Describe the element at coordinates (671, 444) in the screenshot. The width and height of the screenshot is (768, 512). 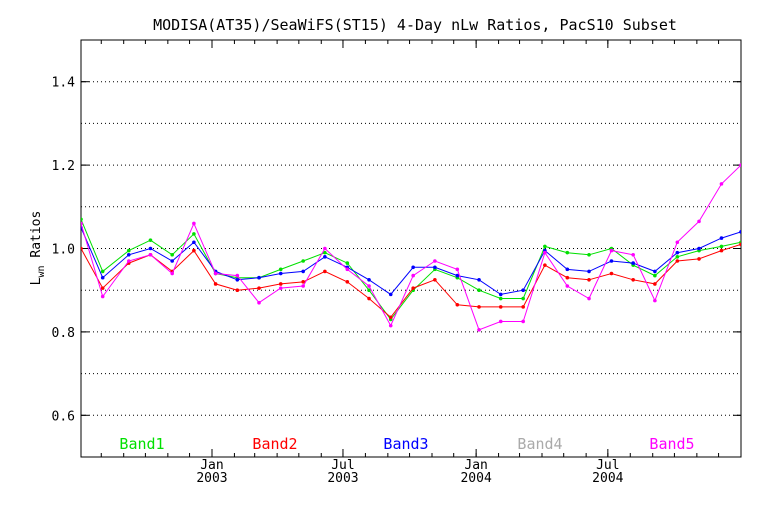
I see `legend-band5: Band5` at that location.